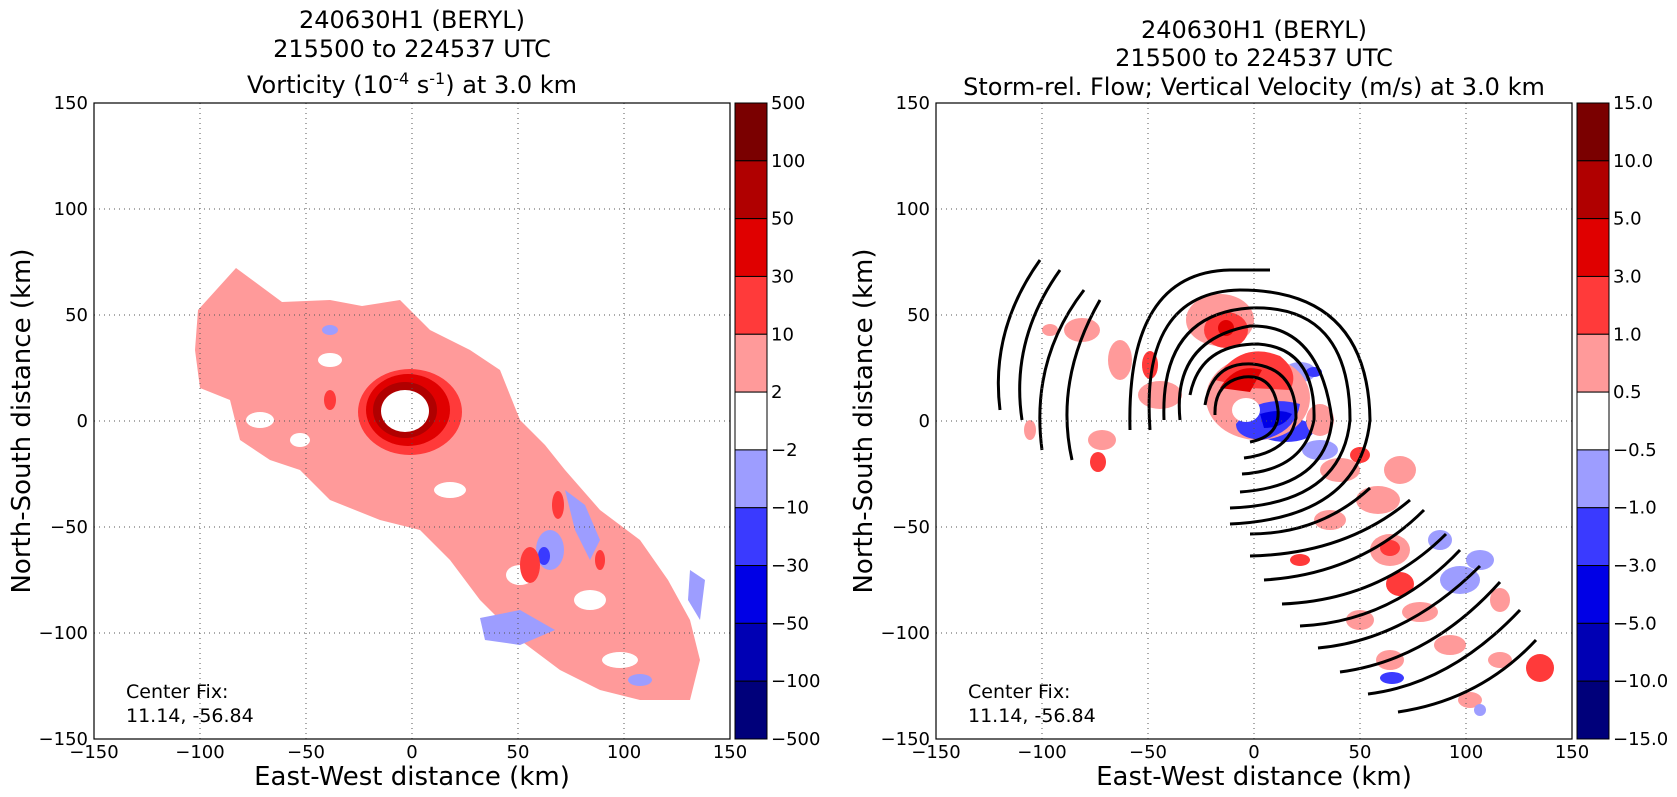 The height and width of the screenshot is (797, 1677). I want to click on chart2-title-line1: 240630H1 (BERYL), so click(1254, 30).